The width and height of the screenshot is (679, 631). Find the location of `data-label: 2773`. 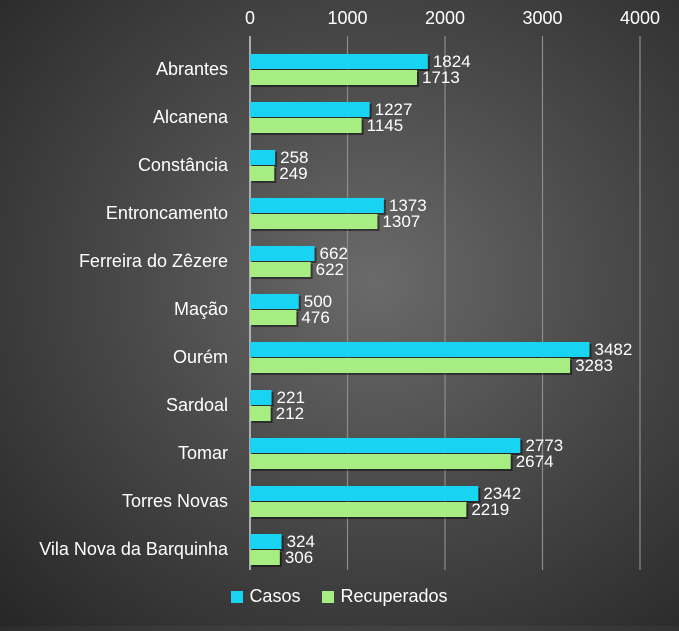

data-label: 2773 is located at coordinates (544, 445).